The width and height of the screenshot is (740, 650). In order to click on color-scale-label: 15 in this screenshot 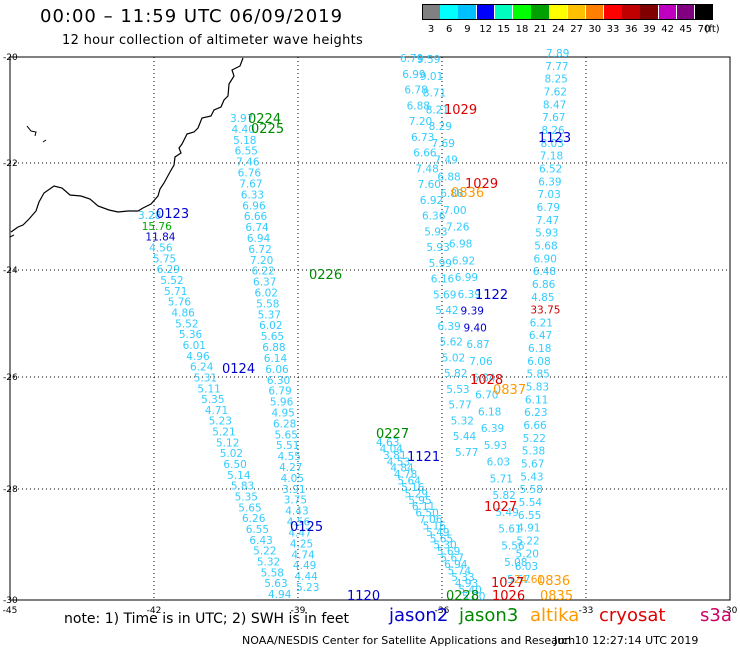, I will do `click(504, 29)`.